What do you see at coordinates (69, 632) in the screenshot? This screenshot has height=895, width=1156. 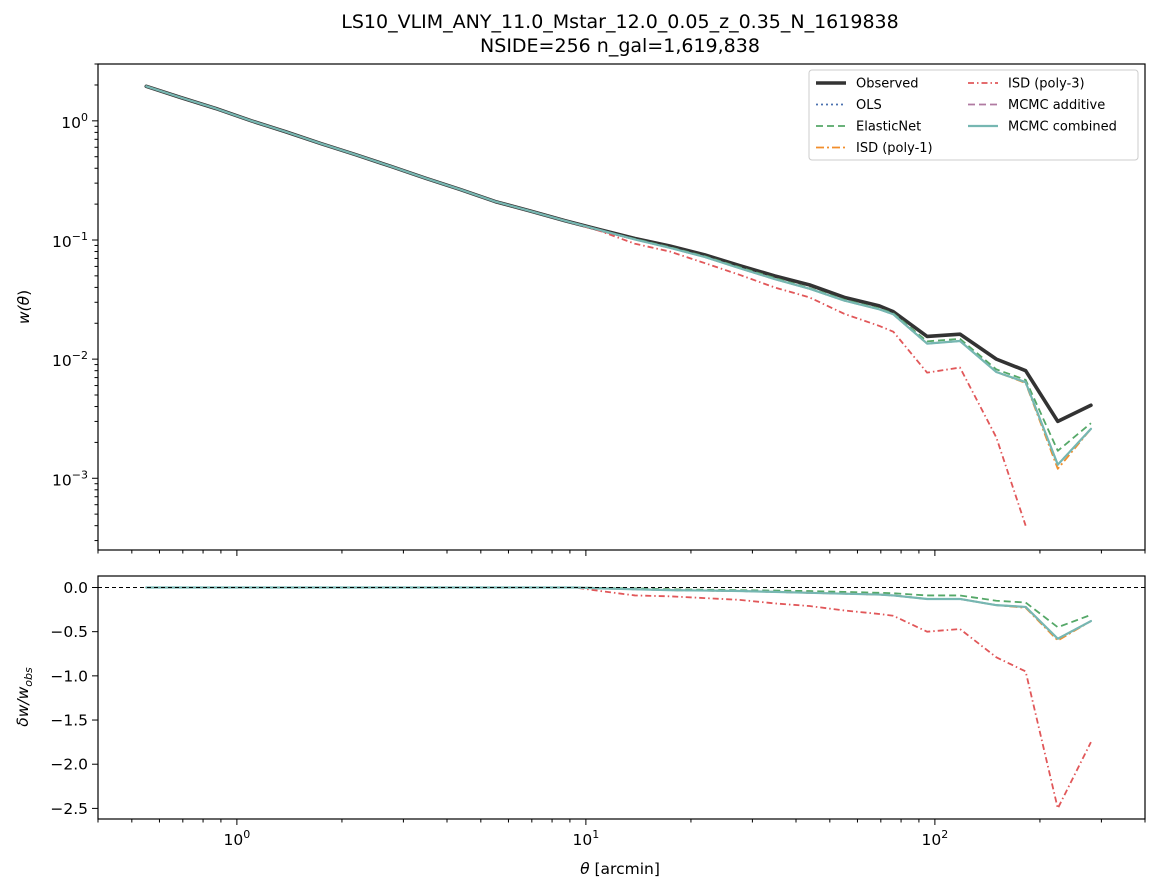 I see `bottom-y-tick-label: −0.5` at bounding box center [69, 632].